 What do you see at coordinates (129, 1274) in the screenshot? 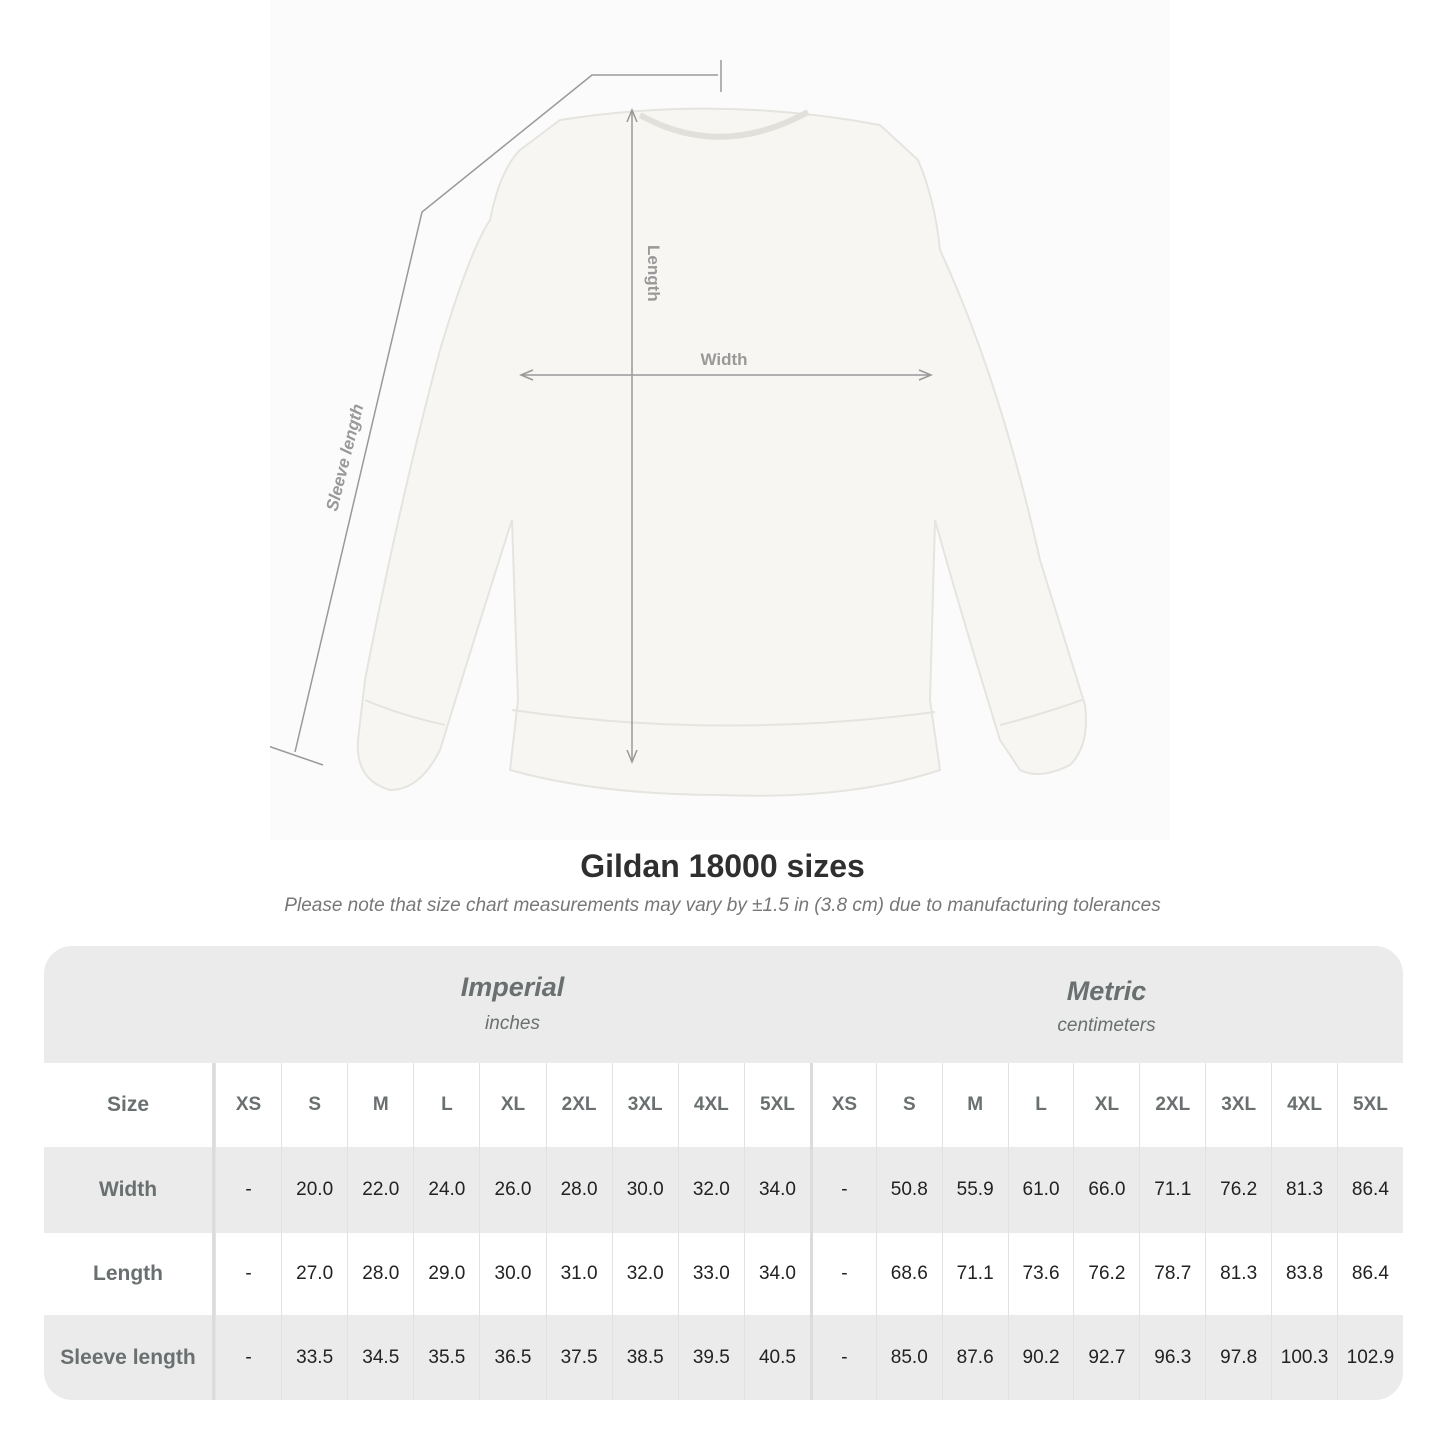
I see `row-label: Length` at bounding box center [129, 1274].